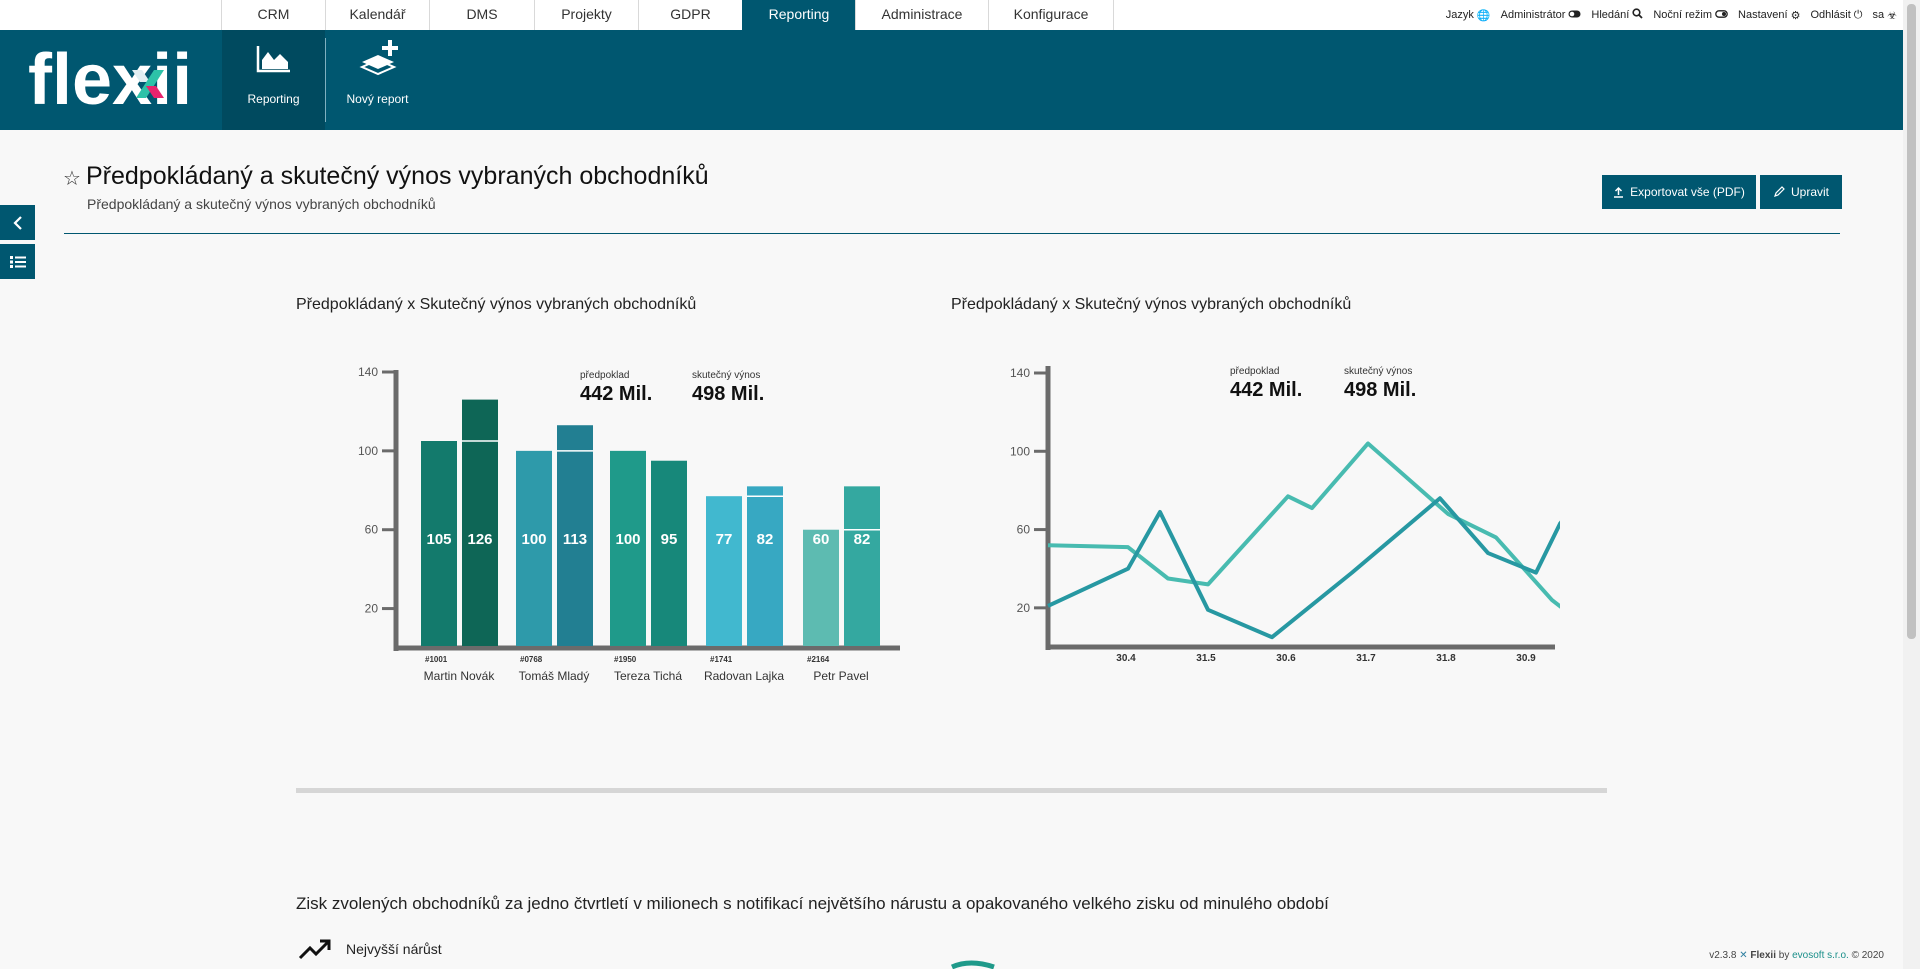  Describe the element at coordinates (17, 261) in the screenshot. I see `list-view-button` at that location.